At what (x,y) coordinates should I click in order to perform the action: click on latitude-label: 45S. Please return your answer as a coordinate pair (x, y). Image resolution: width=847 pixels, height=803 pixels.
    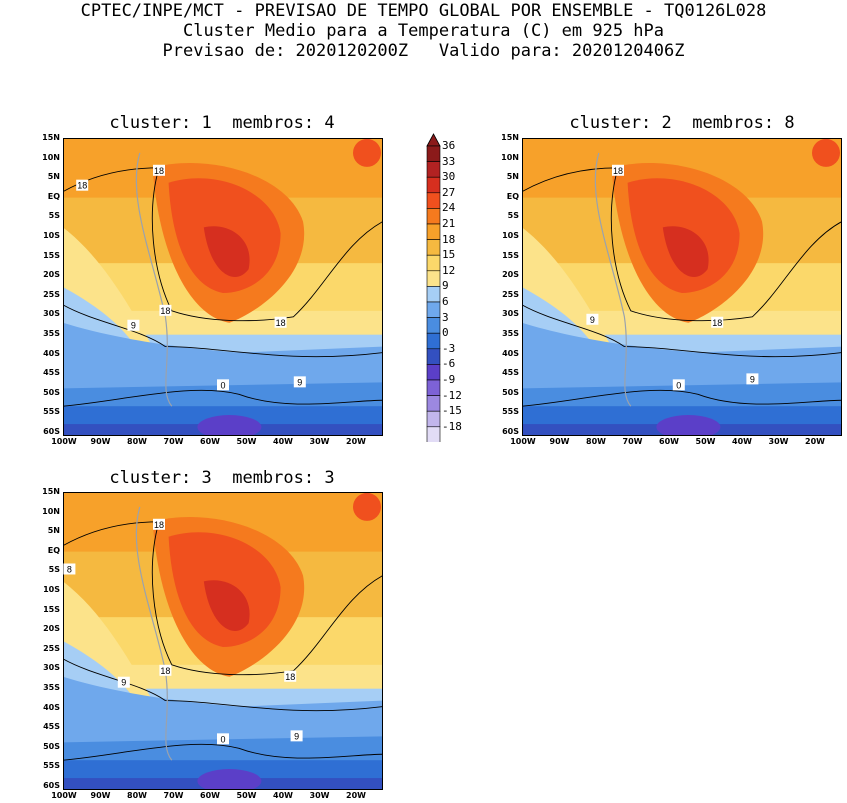
    Looking at the image, I should click on (510, 373).